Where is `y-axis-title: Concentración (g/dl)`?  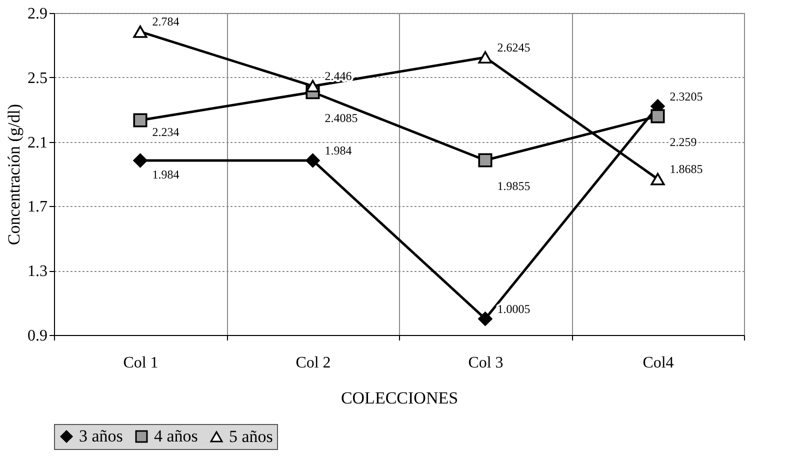 y-axis-title: Concentración (g/dl) is located at coordinates (14, 175).